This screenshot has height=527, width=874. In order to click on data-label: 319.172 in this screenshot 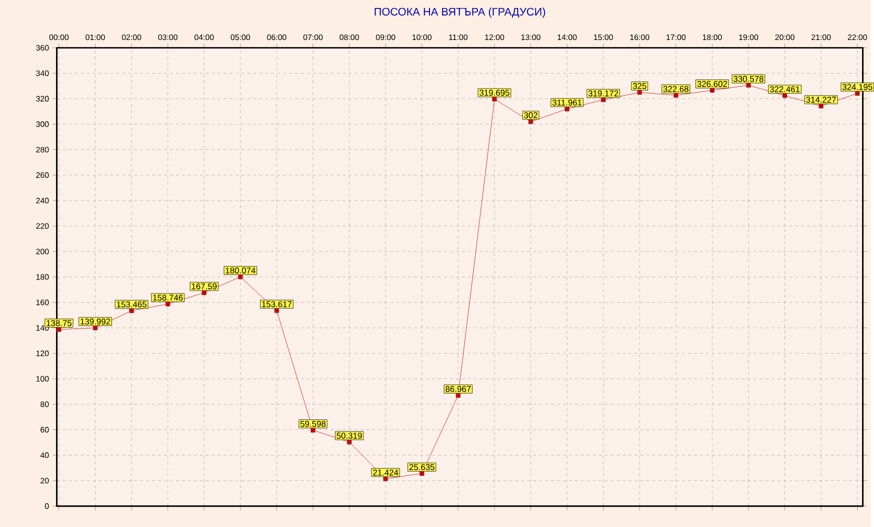, I will do `click(603, 93)`.